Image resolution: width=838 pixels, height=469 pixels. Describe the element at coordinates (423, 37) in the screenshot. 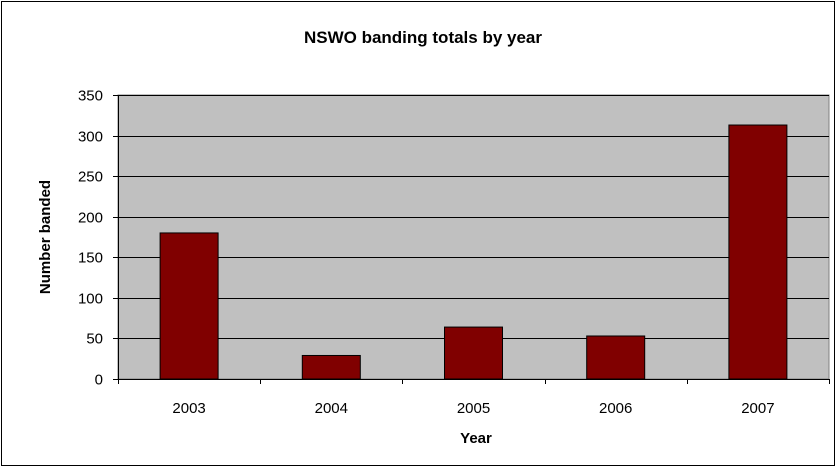

I see `chart-title: NSWO banding totals by year` at that location.